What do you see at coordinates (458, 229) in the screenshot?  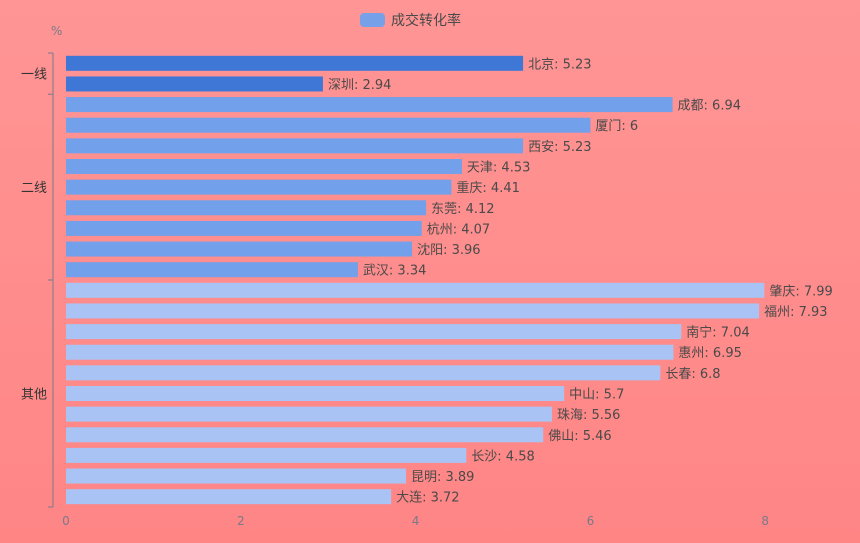 I see `bar-label: 杭州: 4.07` at bounding box center [458, 229].